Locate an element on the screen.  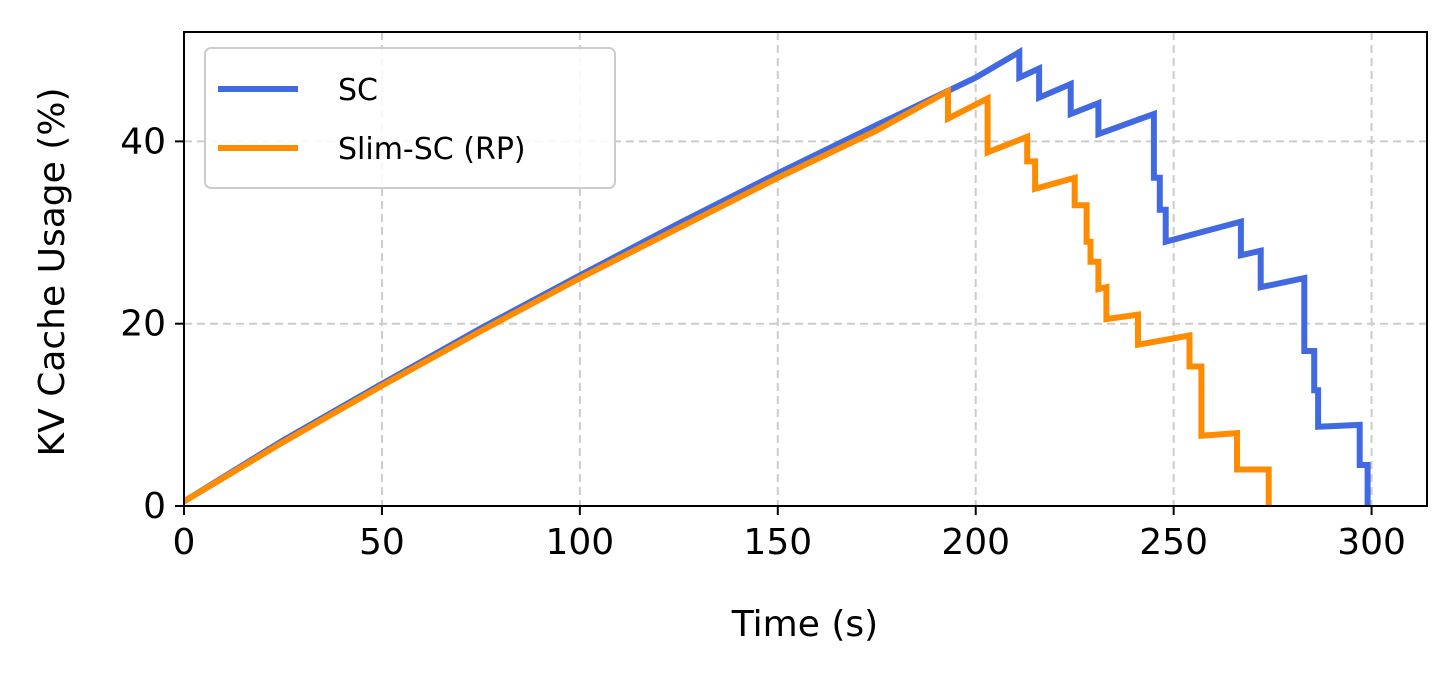
x-tick-label: 200 is located at coordinates (975, 542).